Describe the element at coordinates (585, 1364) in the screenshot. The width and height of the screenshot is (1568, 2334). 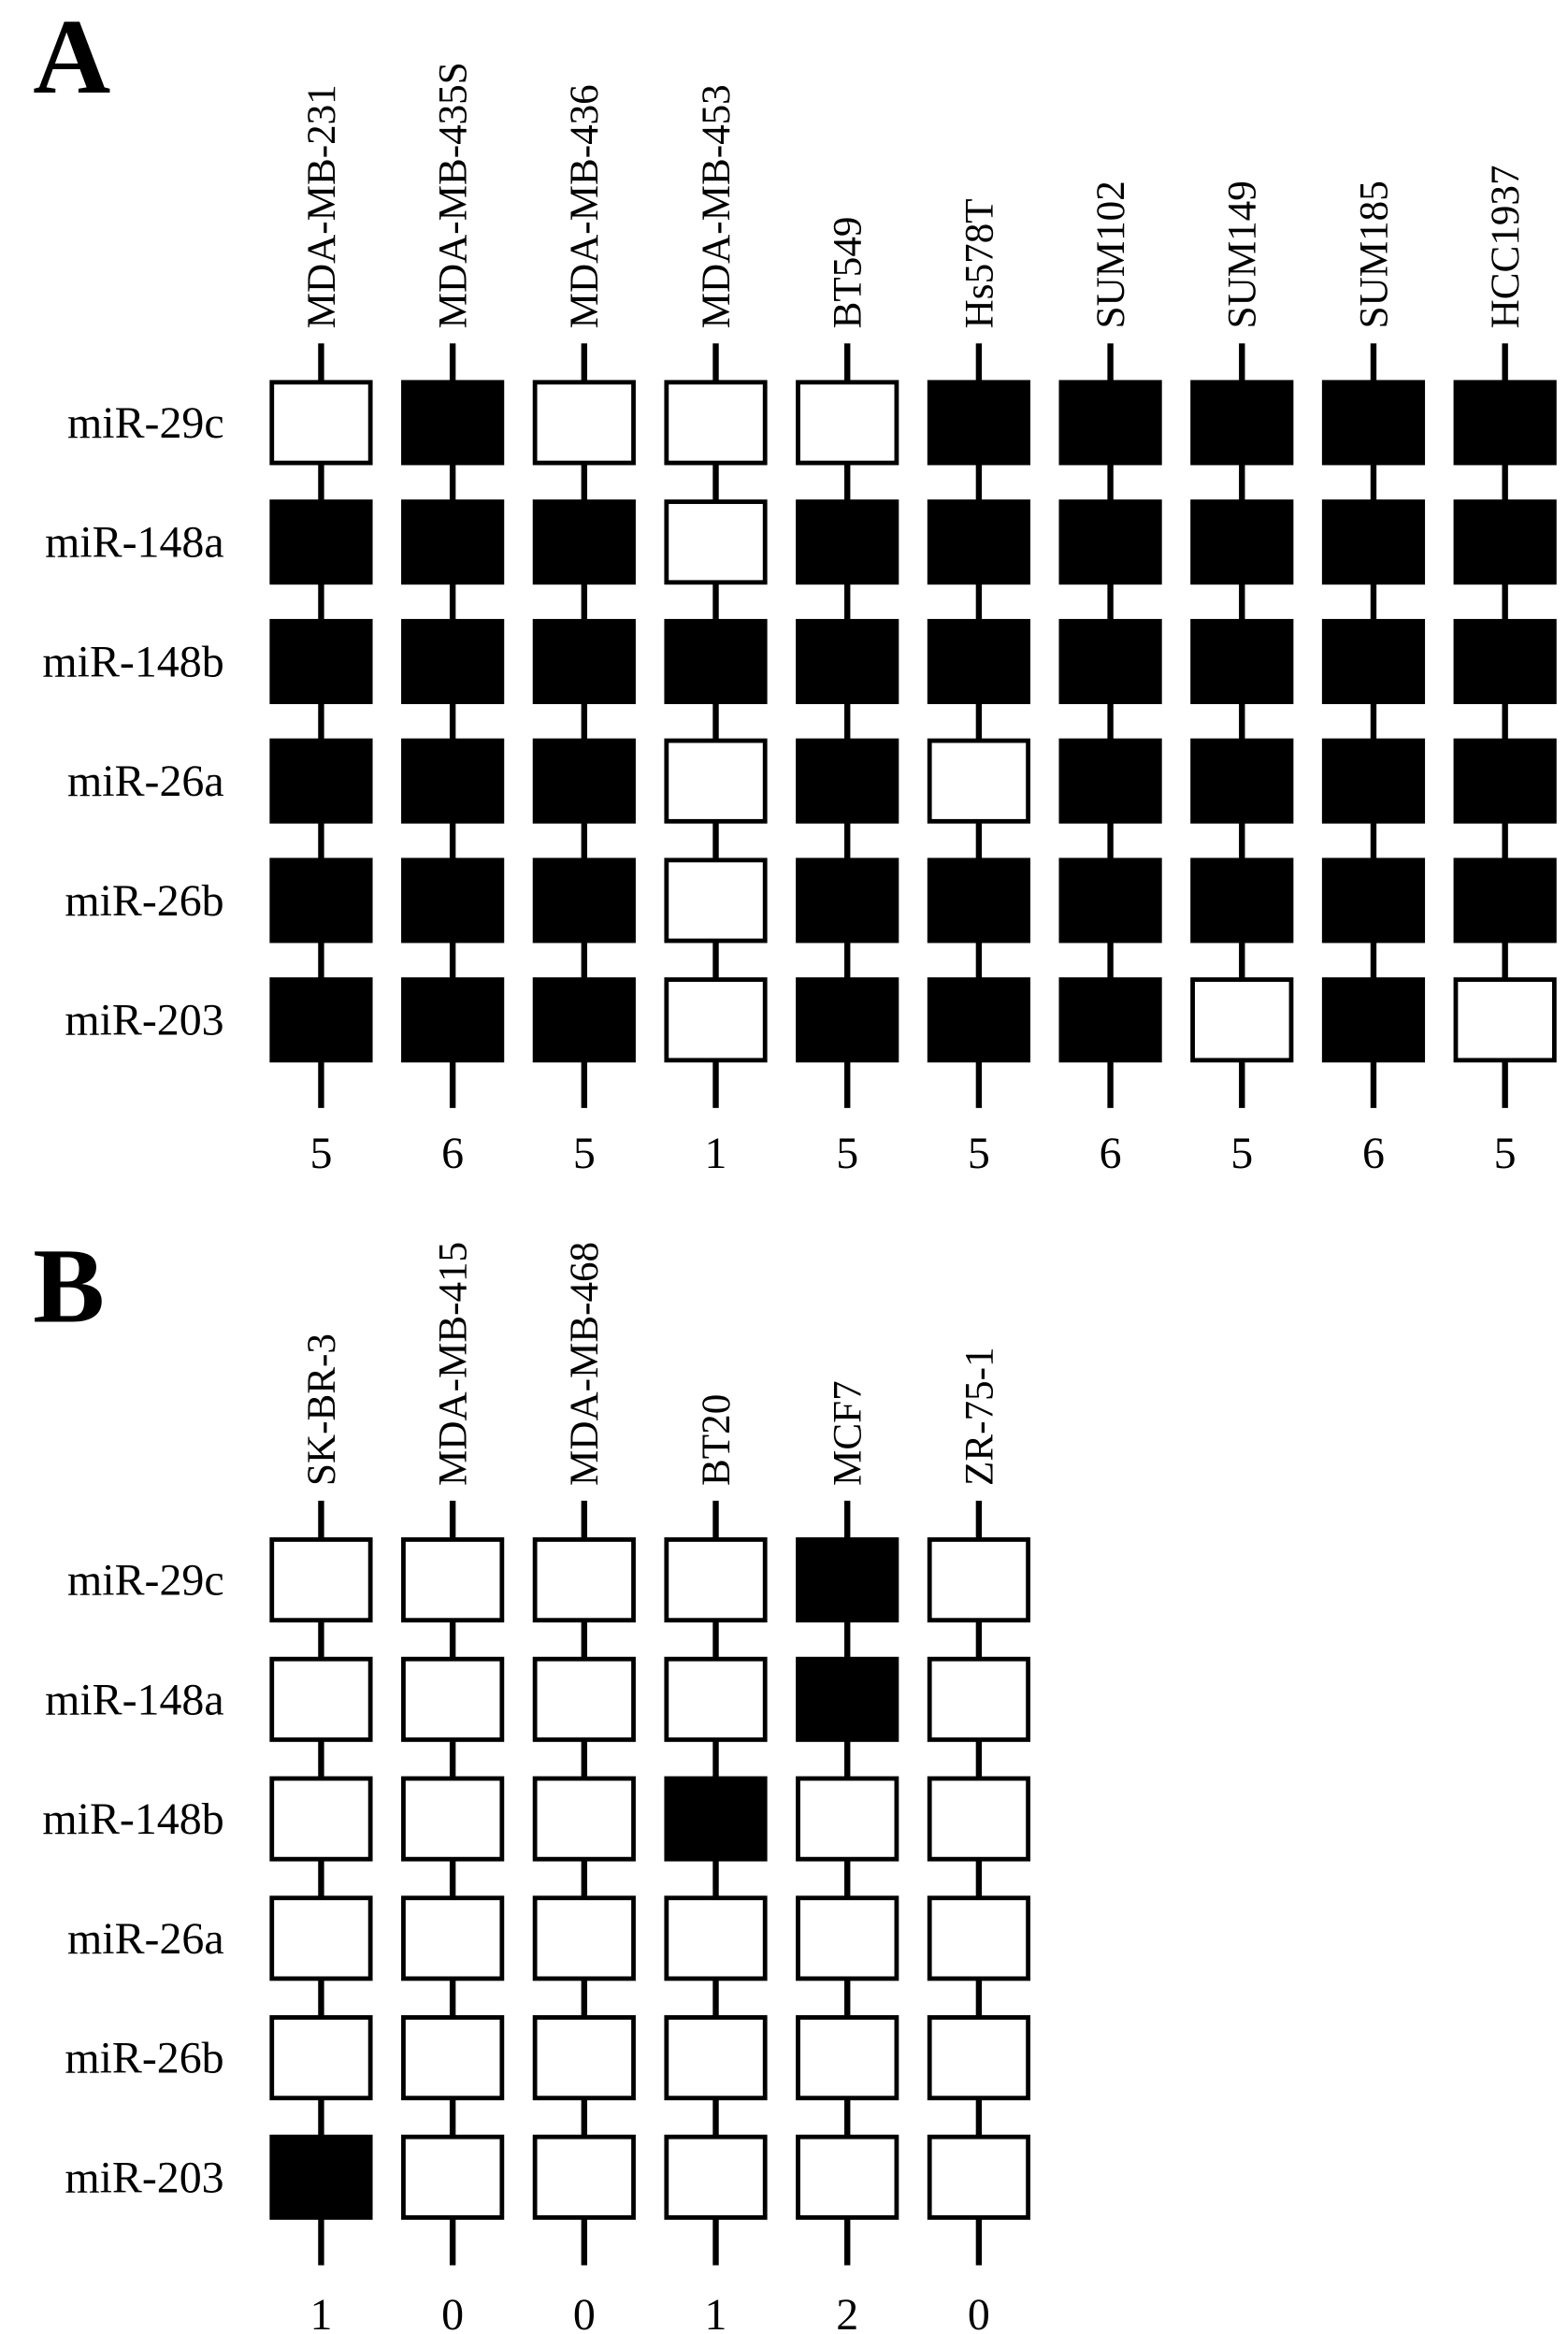
I see `column-label: MDA-MB-468` at that location.